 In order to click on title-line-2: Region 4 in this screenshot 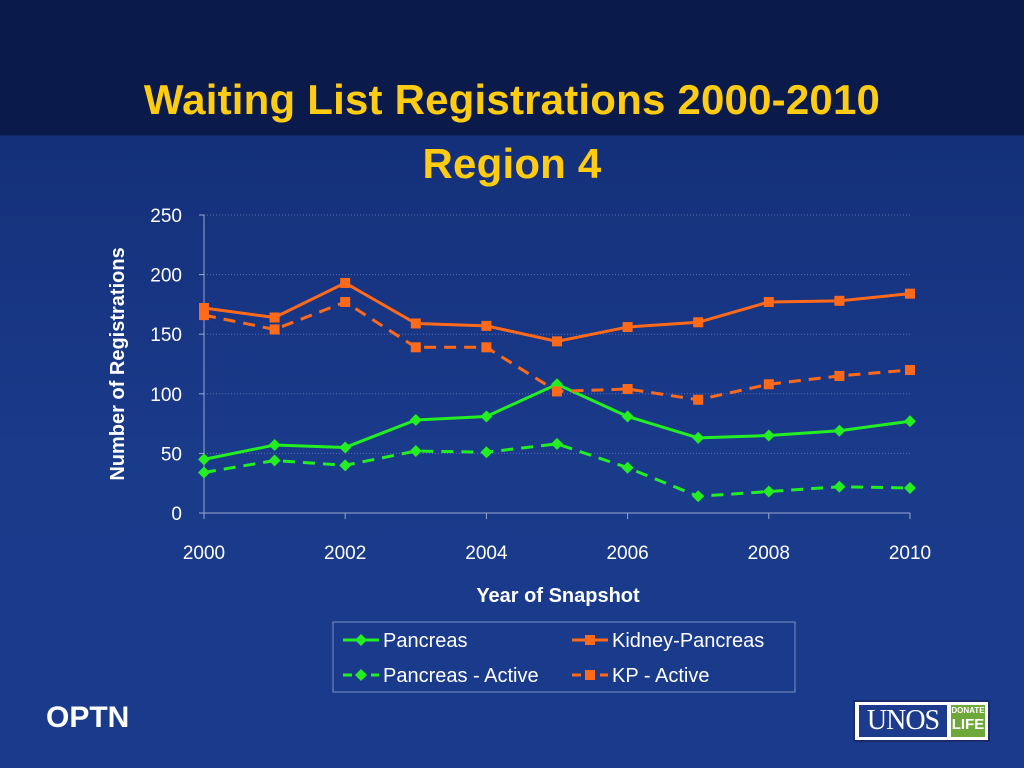, I will do `click(512, 163)`.